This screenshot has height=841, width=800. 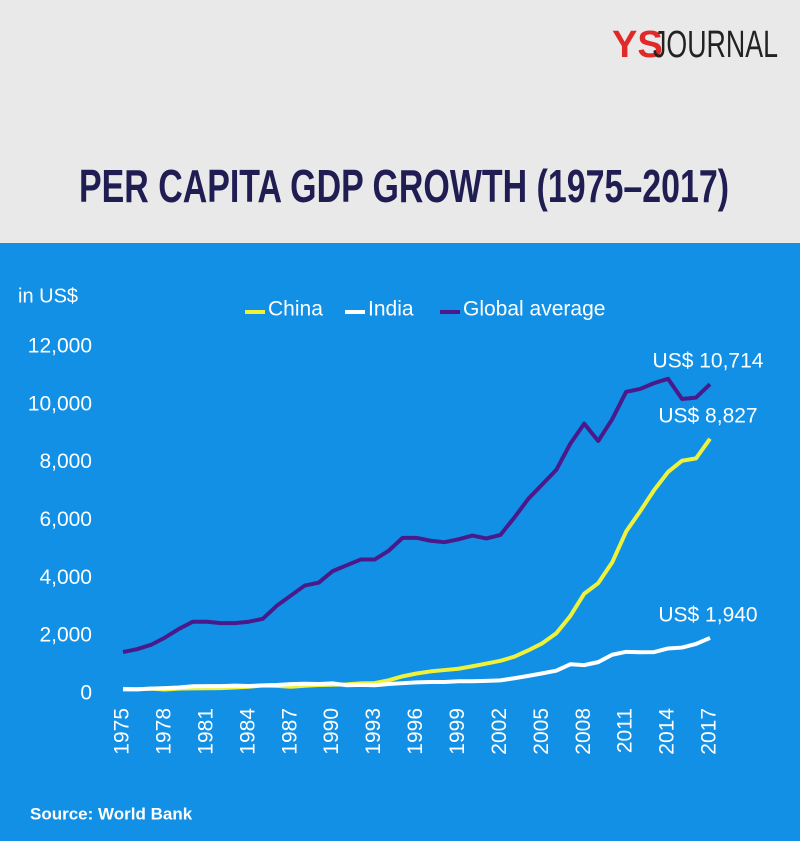 What do you see at coordinates (295, 309) in the screenshot?
I see `legend-label: China` at bounding box center [295, 309].